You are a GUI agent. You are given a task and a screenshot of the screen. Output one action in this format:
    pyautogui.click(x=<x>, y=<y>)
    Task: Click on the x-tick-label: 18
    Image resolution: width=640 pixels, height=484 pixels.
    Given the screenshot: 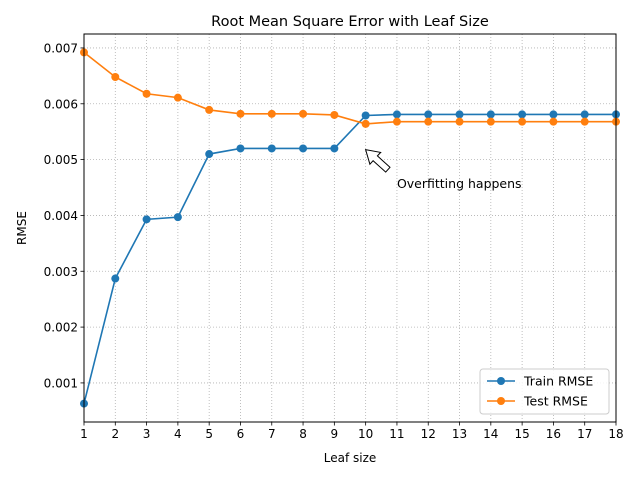 What is the action you would take?
    pyautogui.click(x=615, y=434)
    